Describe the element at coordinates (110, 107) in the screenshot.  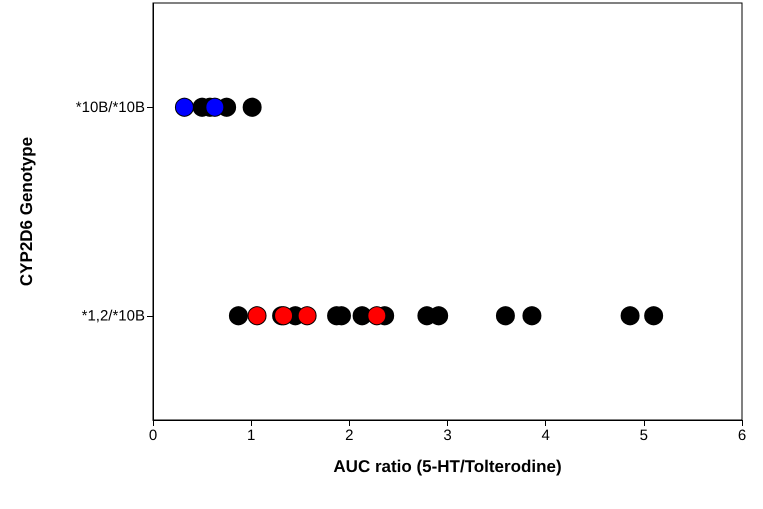
I see `y-tick-label: *10B/*10B` at that location.